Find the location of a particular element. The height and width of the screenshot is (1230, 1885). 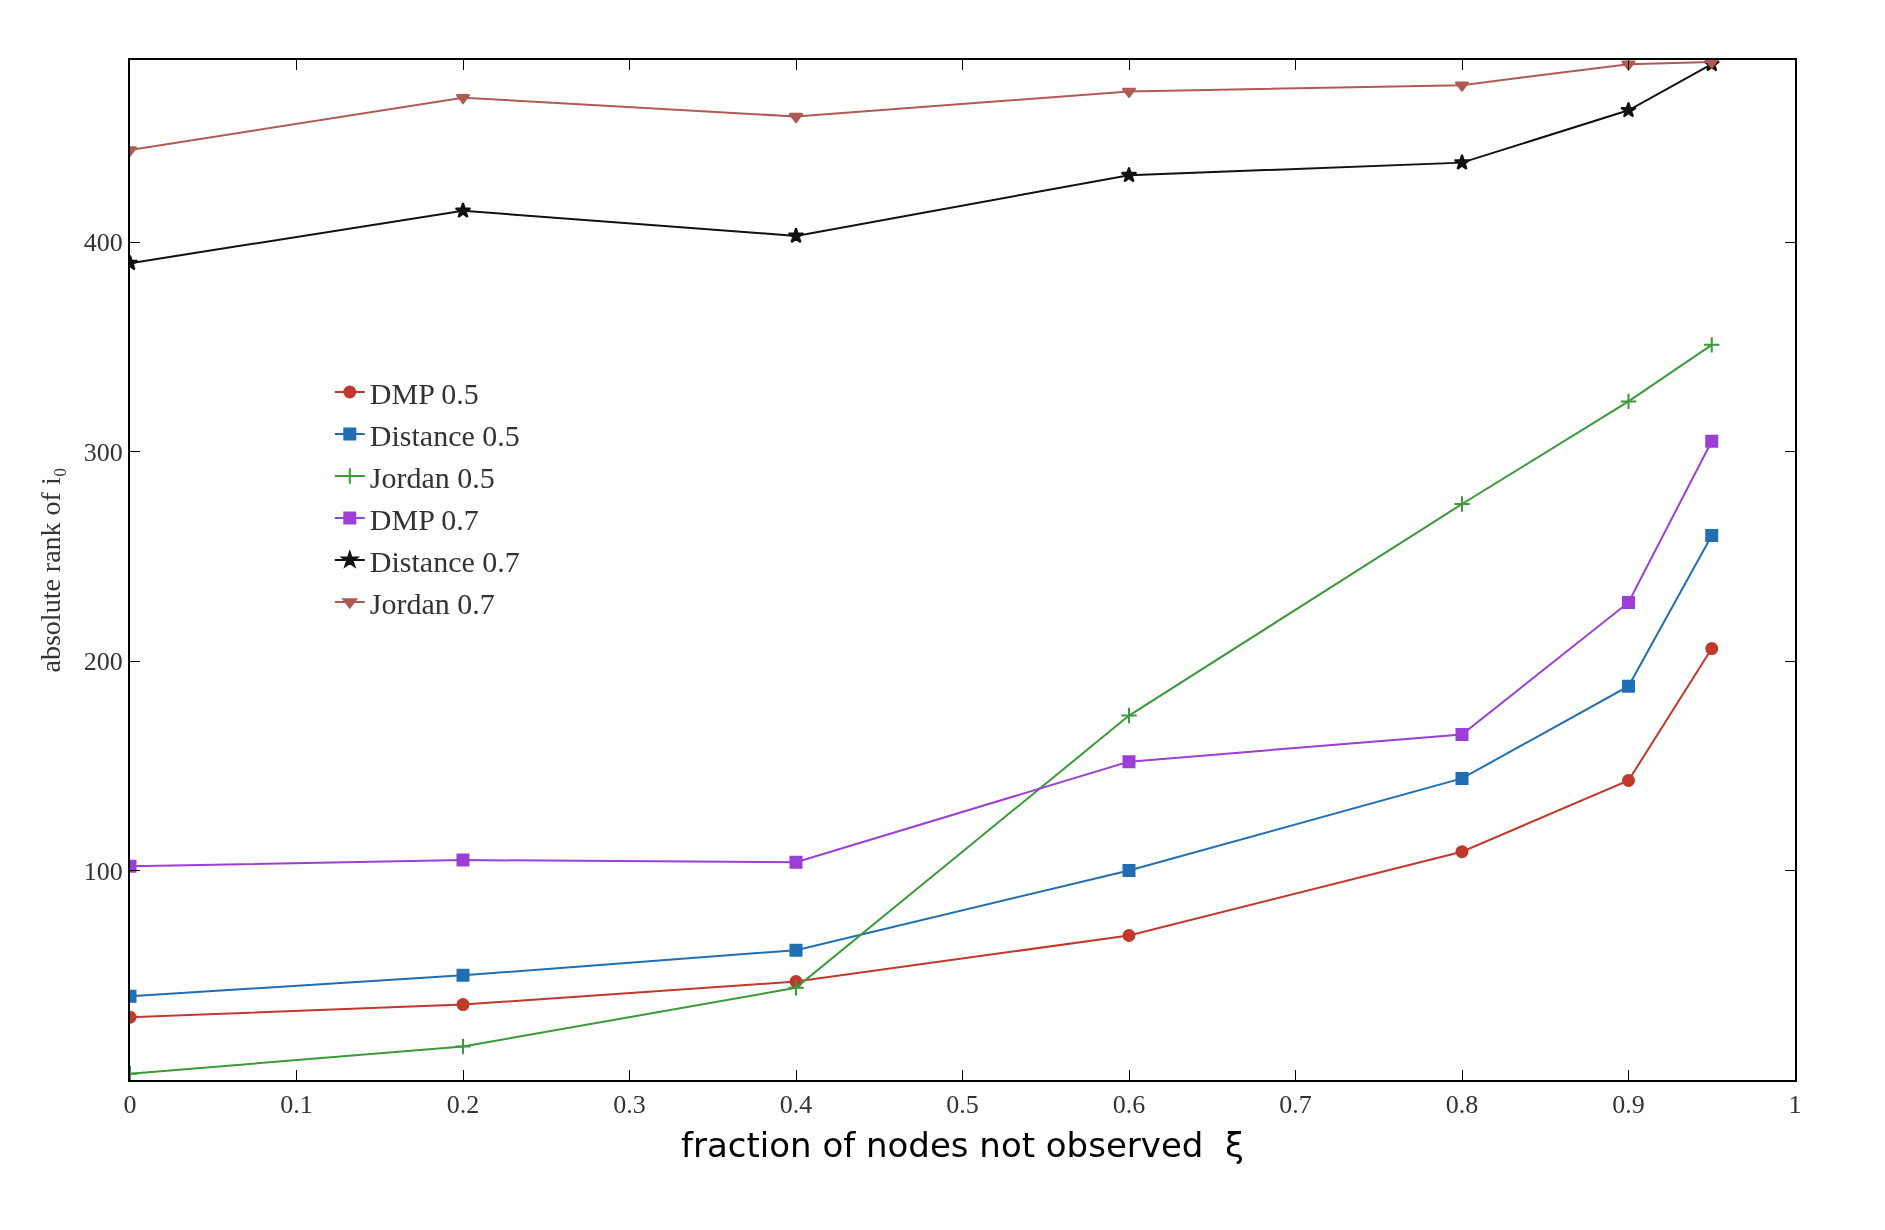

legend-label: DMP 0.5 is located at coordinates (424, 393).